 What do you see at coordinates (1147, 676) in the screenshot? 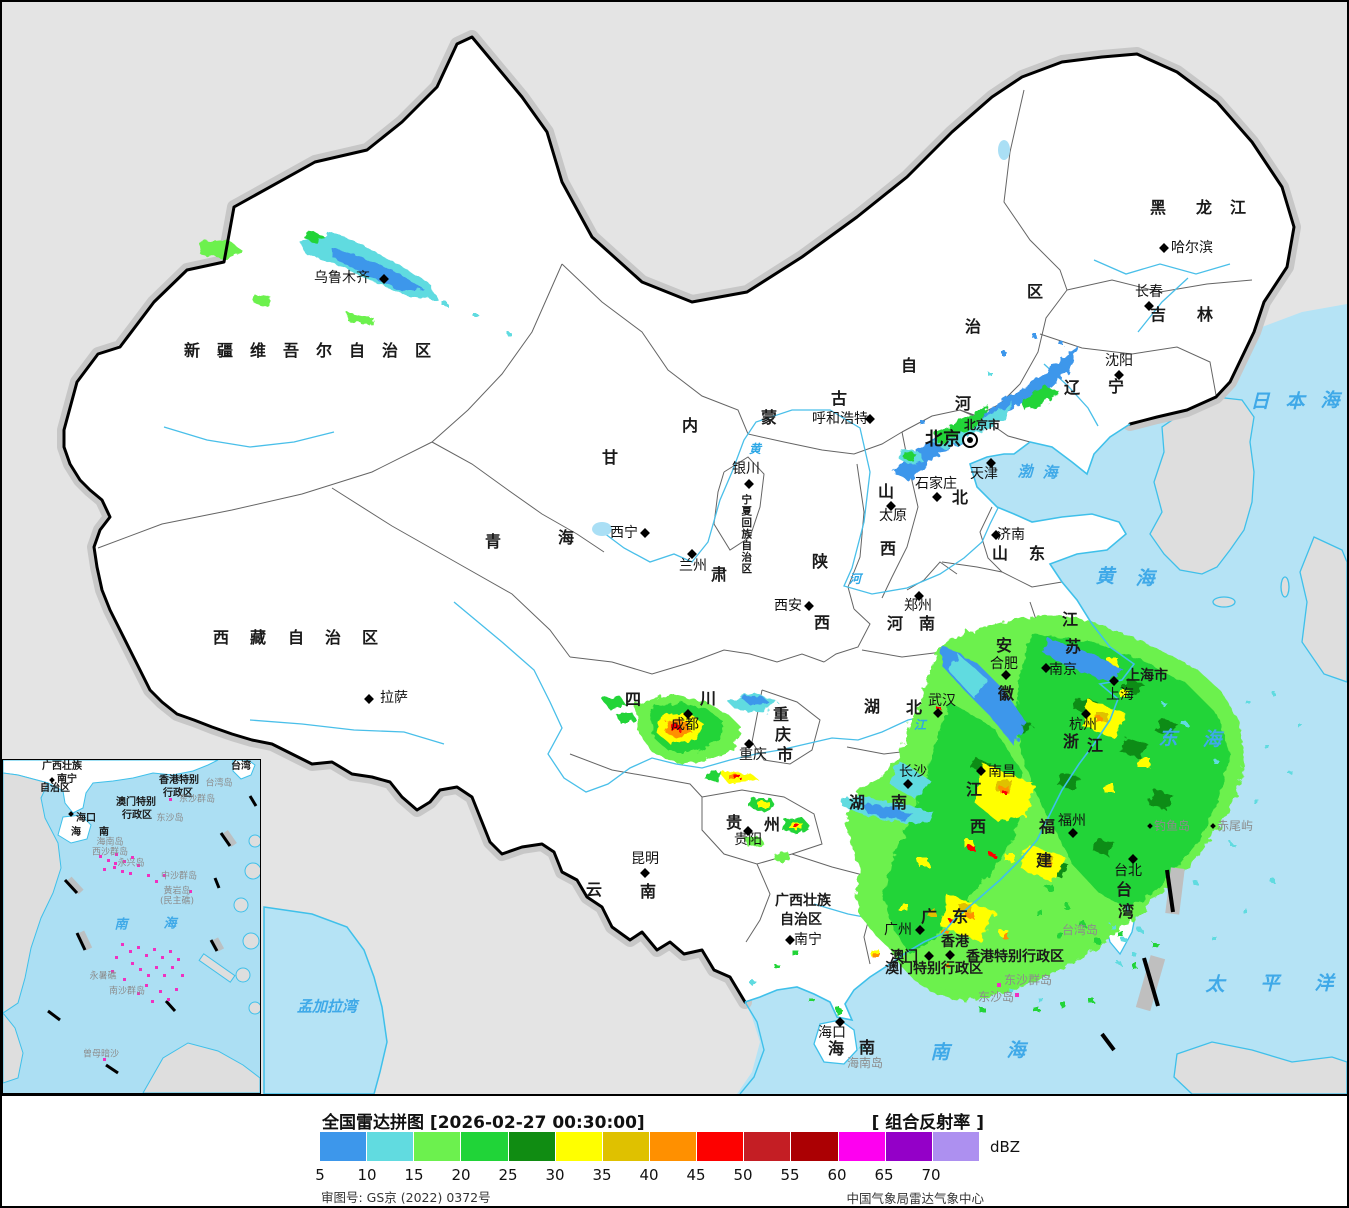
I see `map-label: 上海市` at bounding box center [1147, 676].